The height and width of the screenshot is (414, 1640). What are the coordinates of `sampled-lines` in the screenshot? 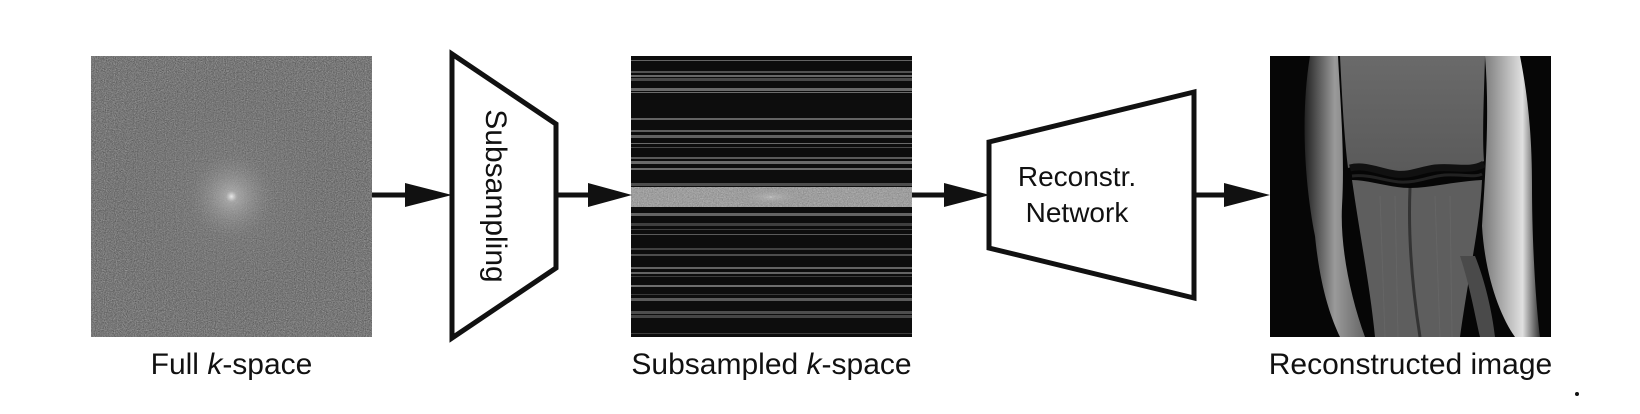 It's located at (771, 197).